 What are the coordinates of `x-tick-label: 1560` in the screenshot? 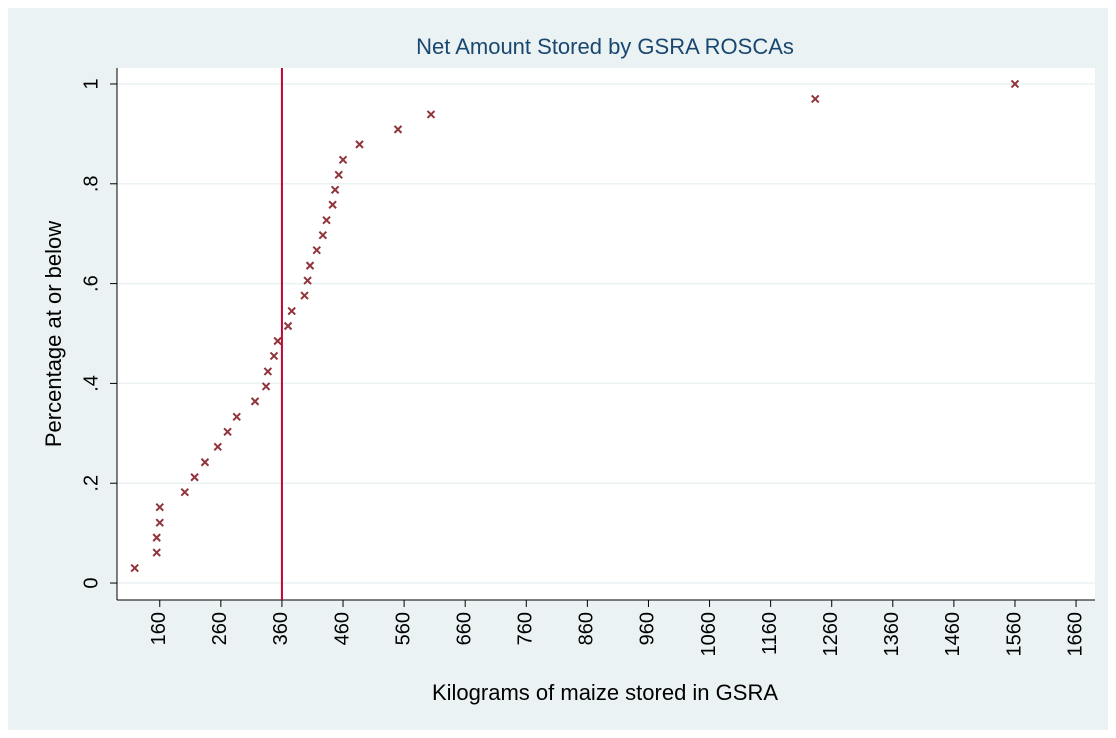 It's located at (1014, 634).